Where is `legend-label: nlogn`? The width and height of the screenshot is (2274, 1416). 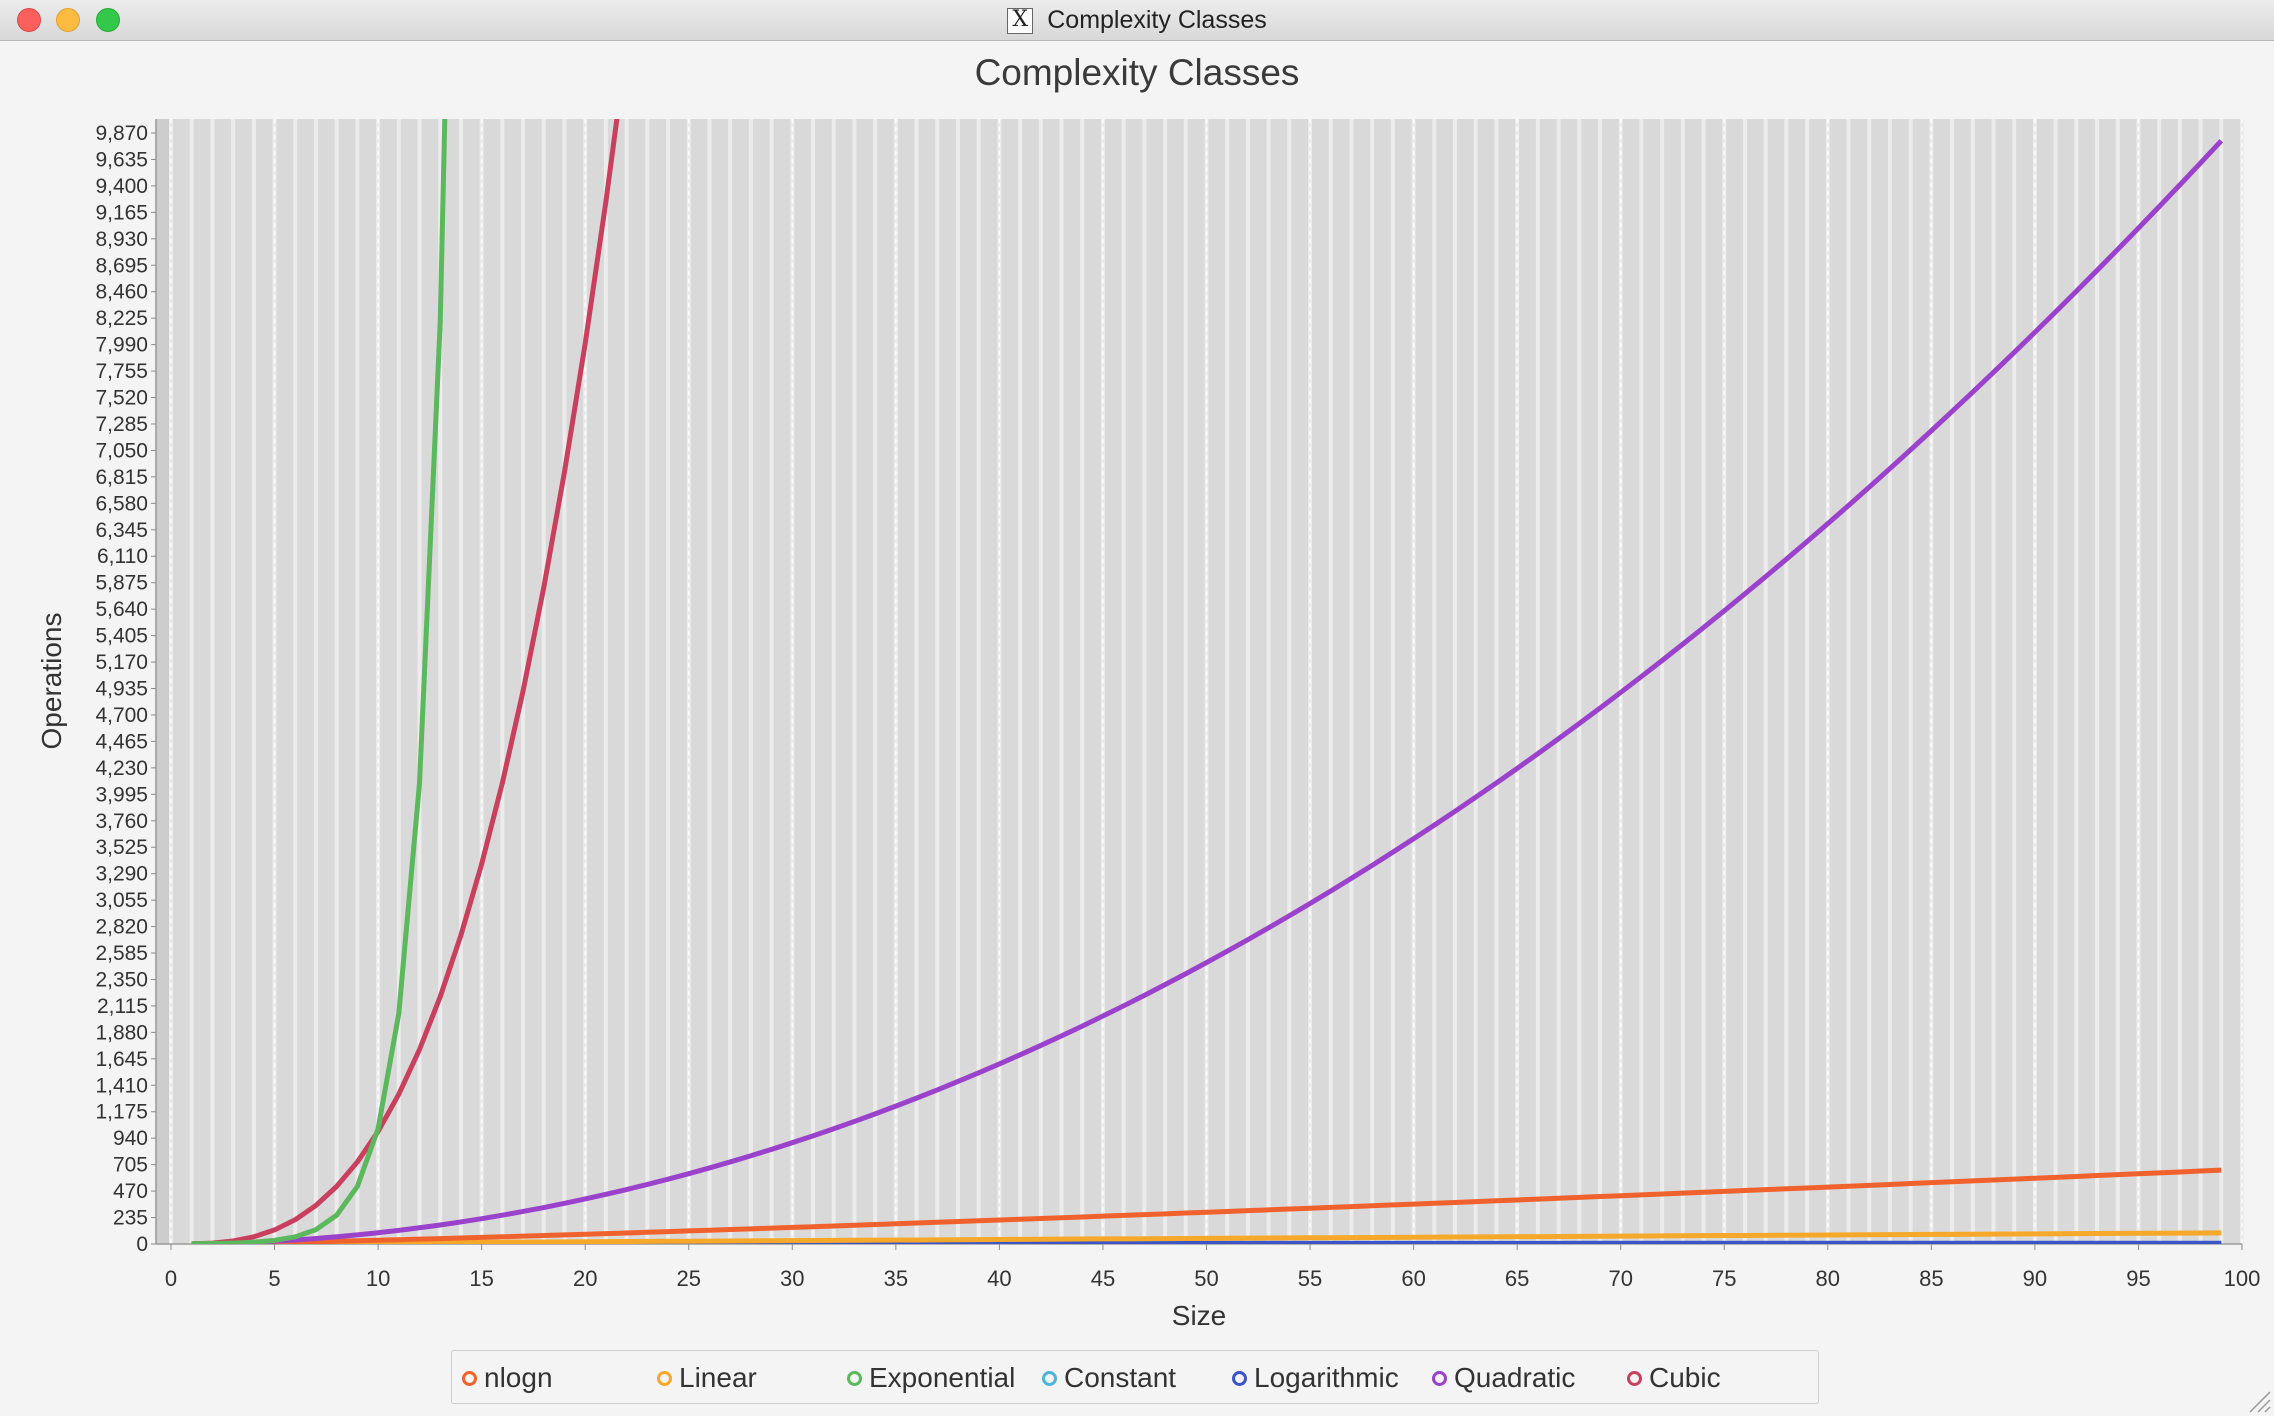 legend-label: nlogn is located at coordinates (518, 1377).